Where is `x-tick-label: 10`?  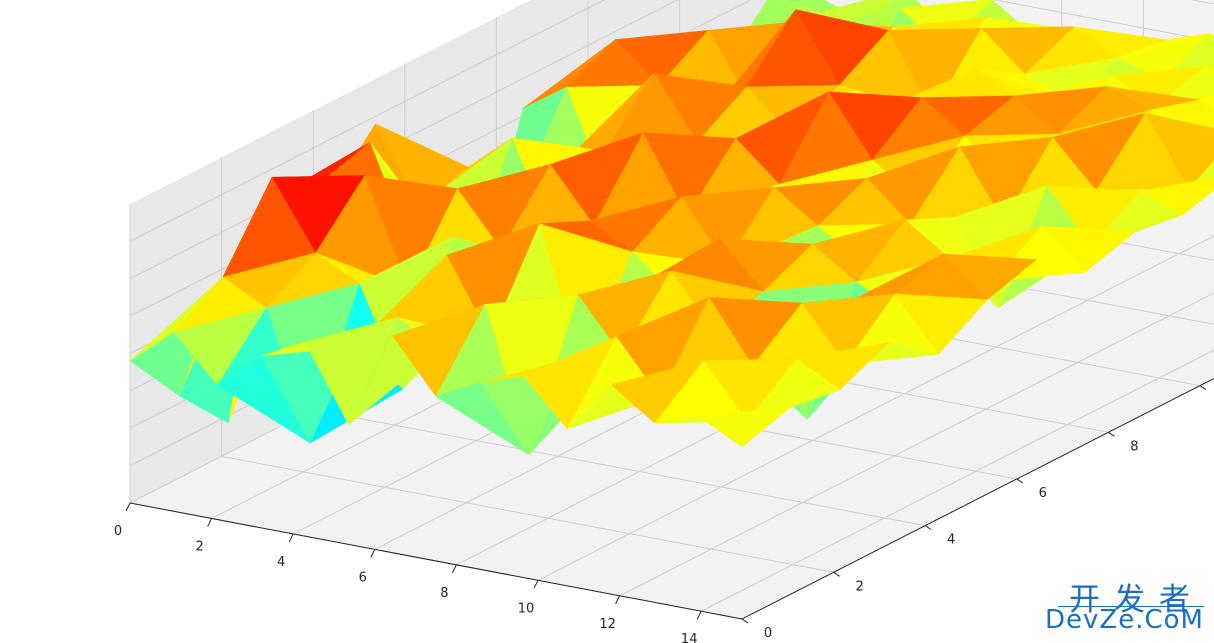
x-tick-label: 10 is located at coordinates (526, 608).